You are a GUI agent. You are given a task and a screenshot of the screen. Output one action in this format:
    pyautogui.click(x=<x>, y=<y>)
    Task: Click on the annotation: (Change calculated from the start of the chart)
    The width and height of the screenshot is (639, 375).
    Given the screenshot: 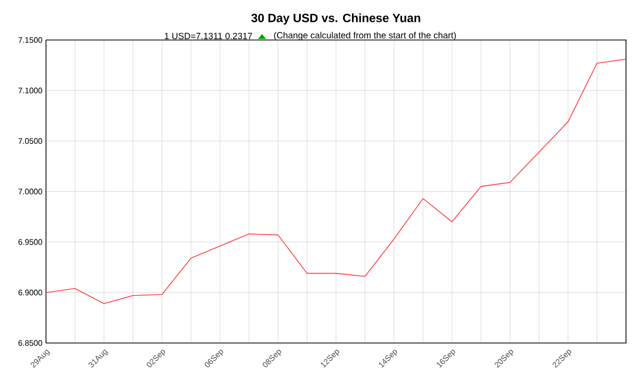 What is the action you would take?
    pyautogui.click(x=365, y=36)
    